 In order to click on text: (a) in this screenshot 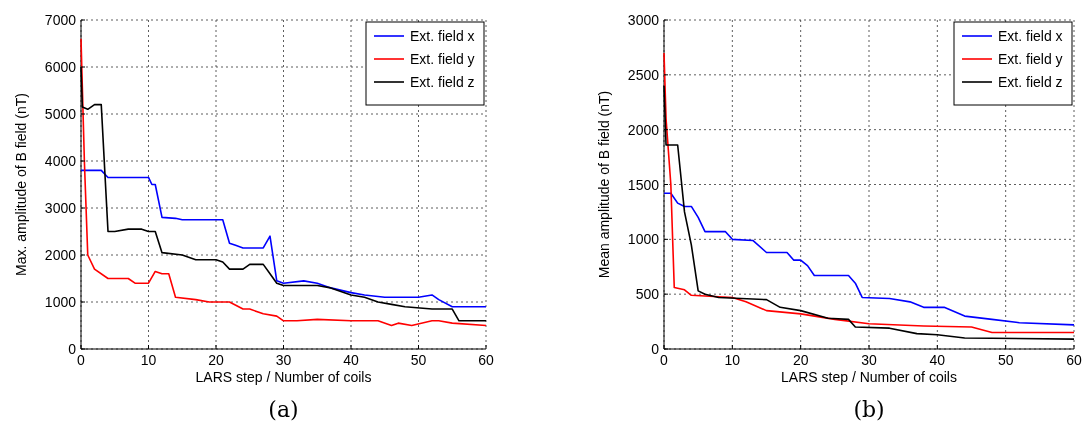, I will do `click(283, 409)`.